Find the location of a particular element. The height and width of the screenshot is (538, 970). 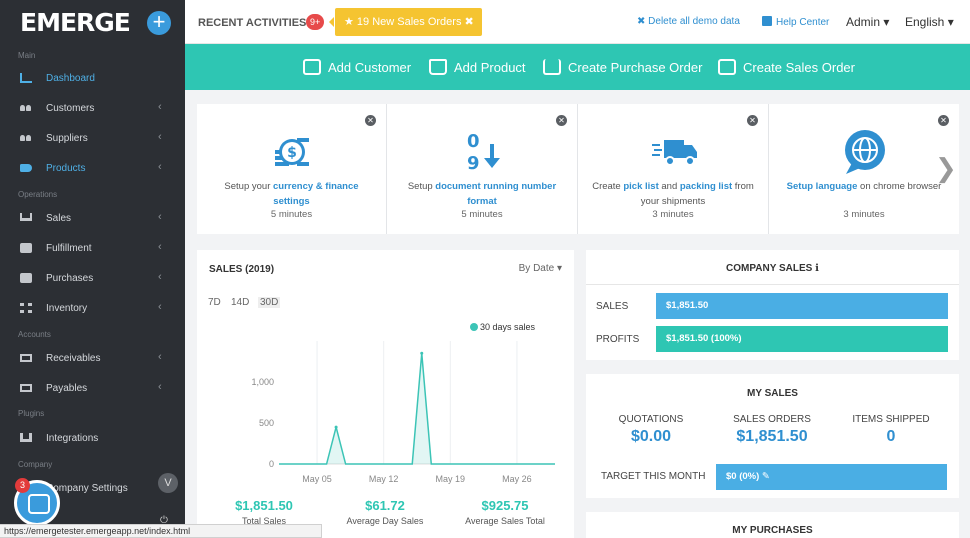

sales-bar: $1,851.50 is located at coordinates (802, 306).